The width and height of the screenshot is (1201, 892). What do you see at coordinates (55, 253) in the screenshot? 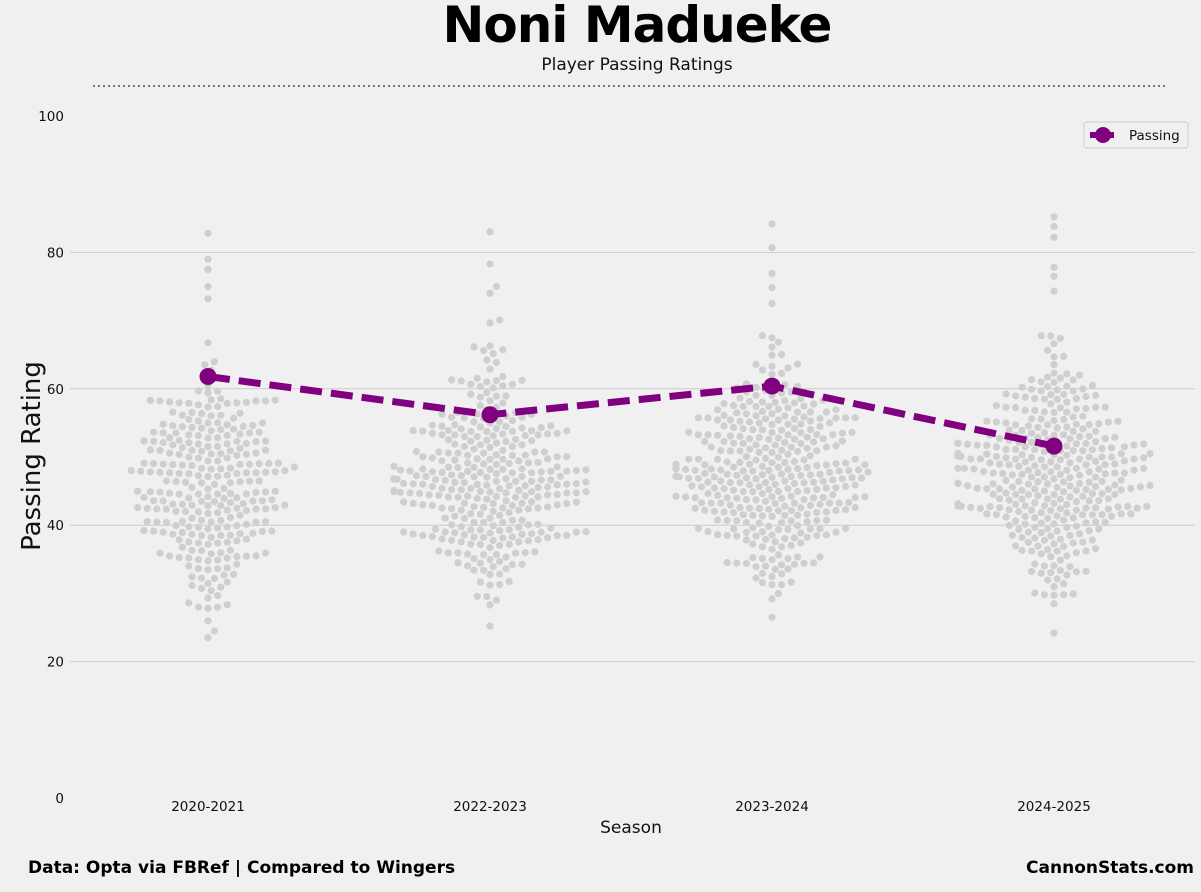
I see `y-tick-80: 80` at bounding box center [55, 253].